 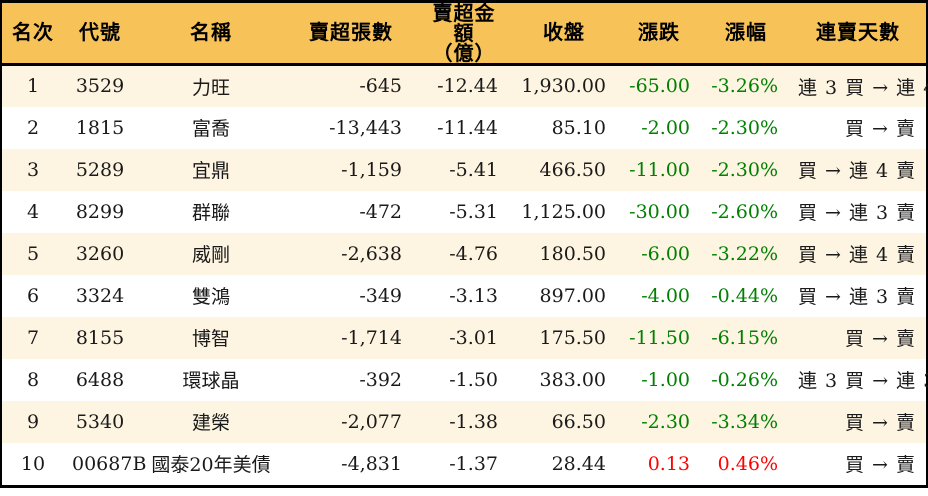 I want to click on cell-change: 0.13, so click(x=668, y=463).